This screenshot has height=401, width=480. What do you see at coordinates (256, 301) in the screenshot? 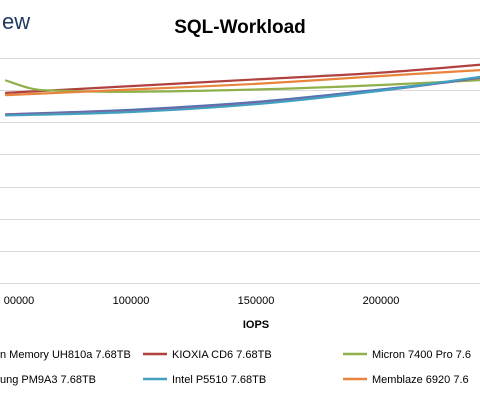
I see `x-tick-label: 150000` at bounding box center [256, 301].